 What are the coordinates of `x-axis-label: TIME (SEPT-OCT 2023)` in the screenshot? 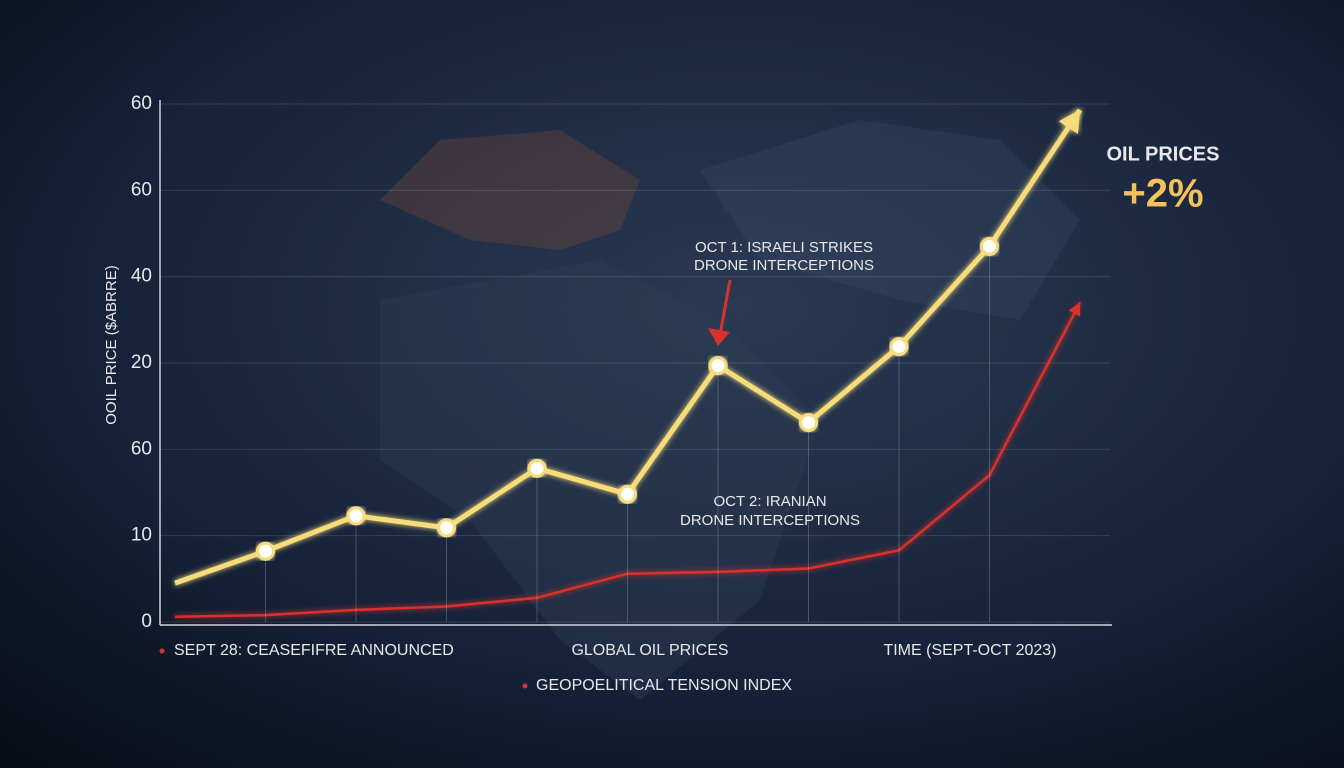 It's located at (969, 650).